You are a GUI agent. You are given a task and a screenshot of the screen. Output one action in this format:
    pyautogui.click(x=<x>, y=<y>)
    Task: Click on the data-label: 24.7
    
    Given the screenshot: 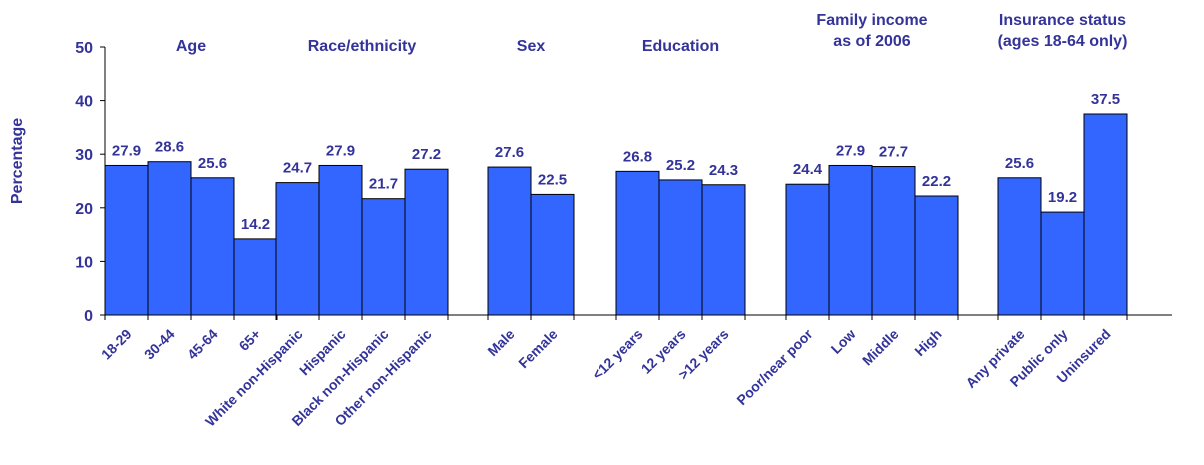 What is the action you would take?
    pyautogui.click(x=297, y=168)
    